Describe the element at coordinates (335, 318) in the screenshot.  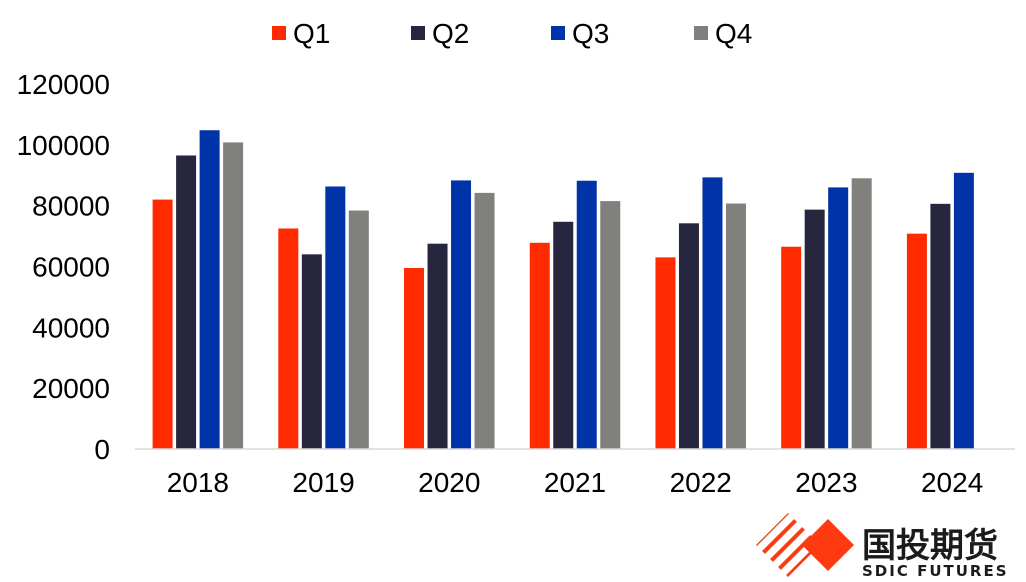
I see `bar-2019-q3` at that location.